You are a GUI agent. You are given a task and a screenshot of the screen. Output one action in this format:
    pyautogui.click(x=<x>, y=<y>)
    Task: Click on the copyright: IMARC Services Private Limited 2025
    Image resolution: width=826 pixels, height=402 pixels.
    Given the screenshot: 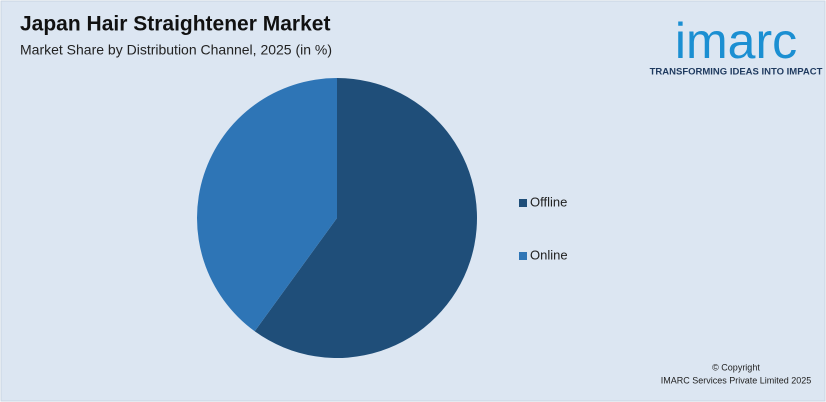 What is the action you would take?
    pyautogui.click(x=736, y=380)
    